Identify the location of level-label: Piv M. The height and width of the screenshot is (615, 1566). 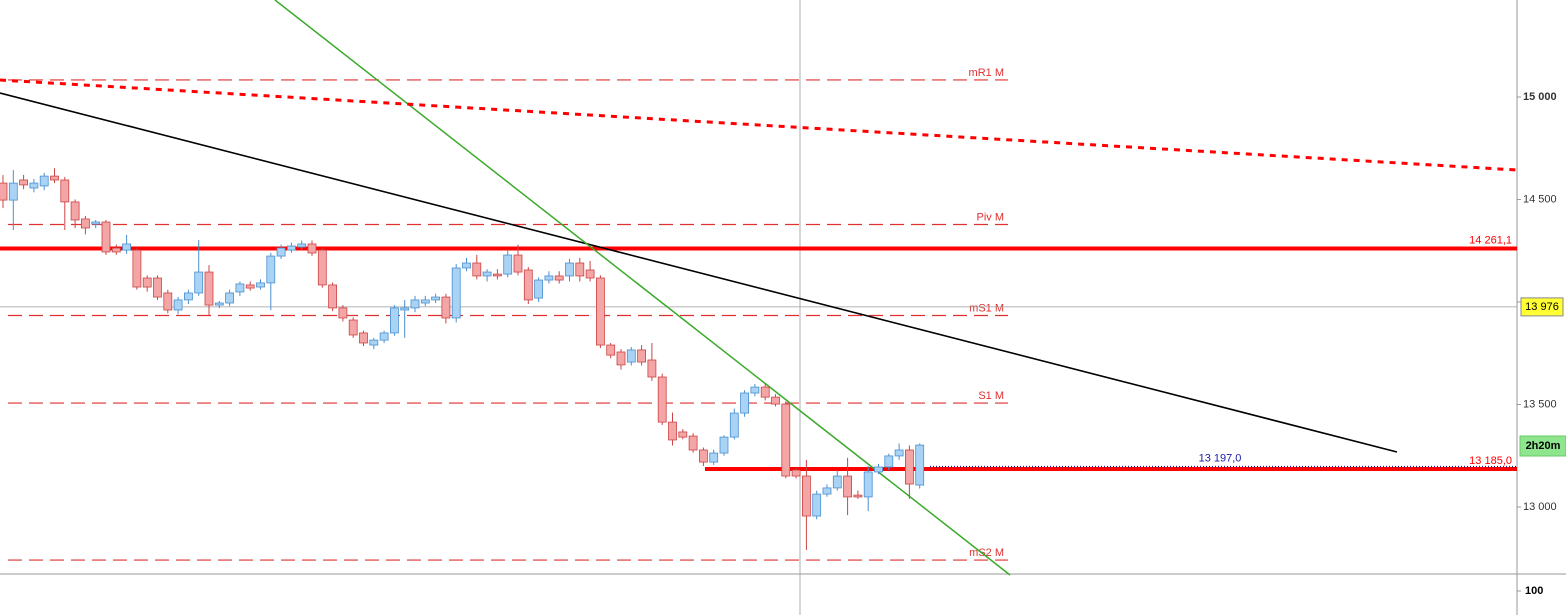
(991, 217).